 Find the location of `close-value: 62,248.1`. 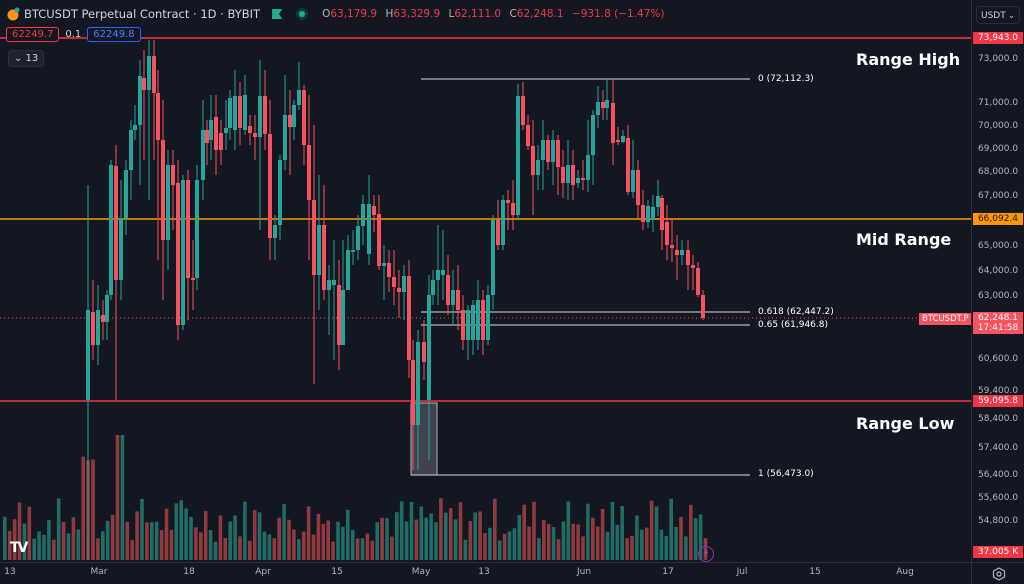

close-value: 62,248.1 is located at coordinates (540, 14).